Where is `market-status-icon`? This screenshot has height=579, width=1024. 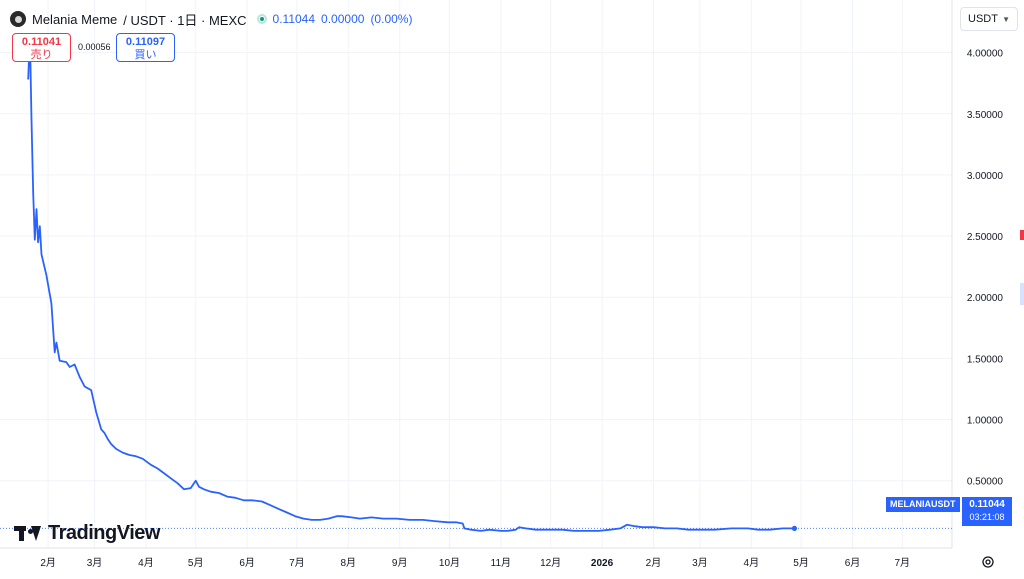
market-status-icon is located at coordinates (261, 19).